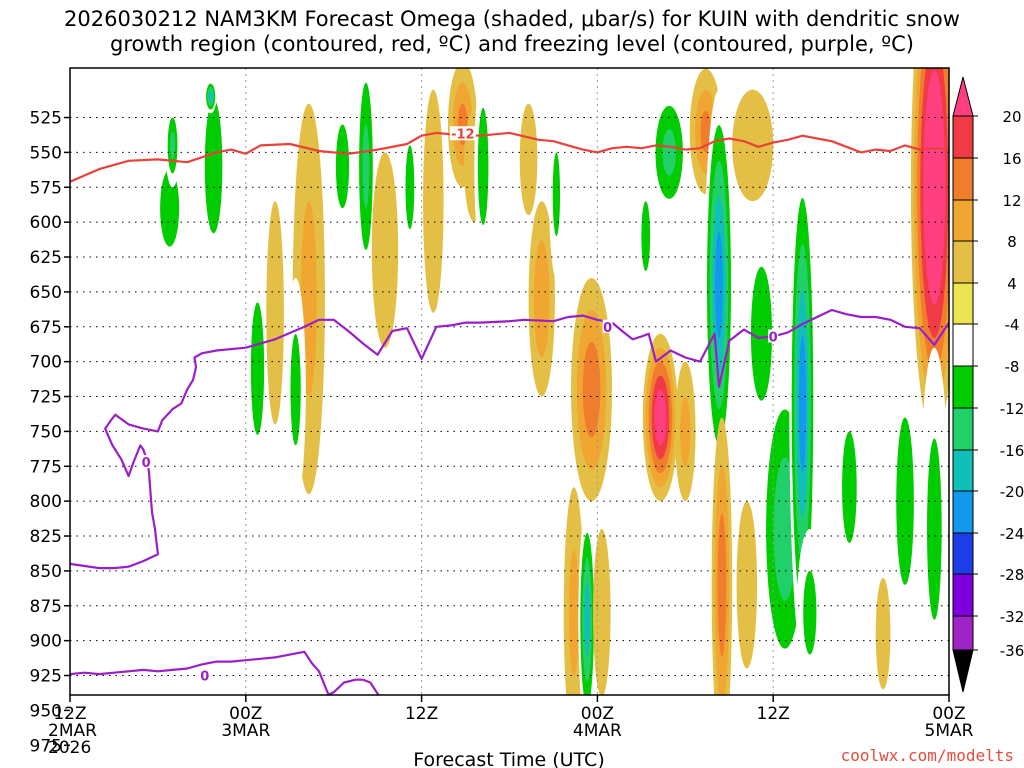 The width and height of the screenshot is (1024, 768). I want to click on dgz-contour-label: -12, so click(463, 134).